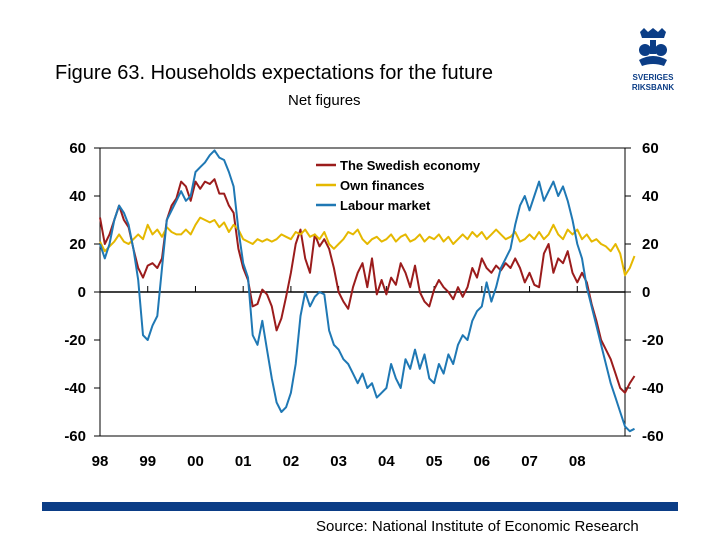  Describe the element at coordinates (653, 436) in the screenshot. I see `y-tick-label-right: -60` at that location.